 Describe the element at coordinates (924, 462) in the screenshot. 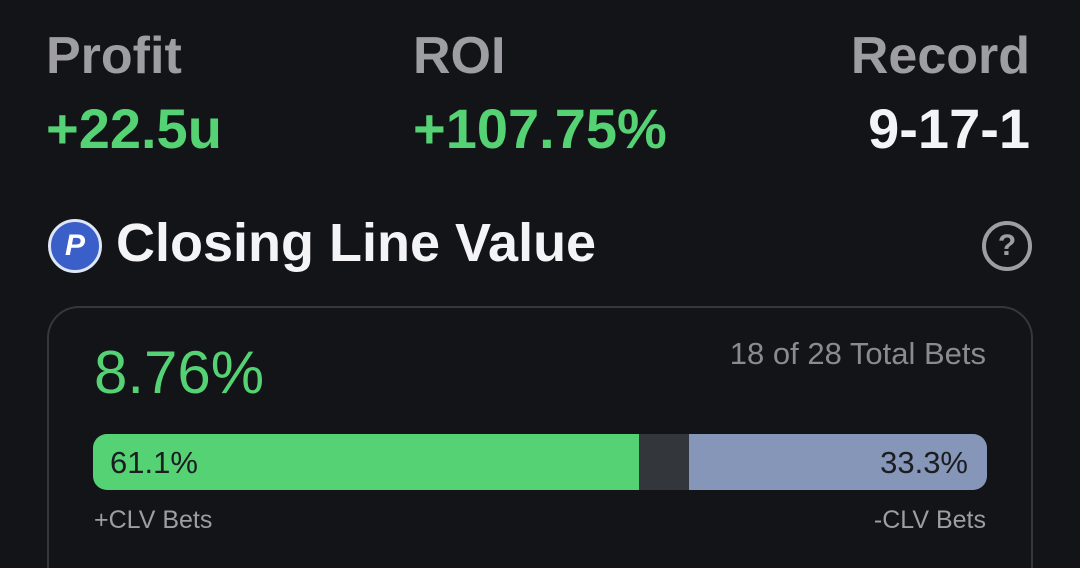

I see `negative-label: 33.3%` at that location.